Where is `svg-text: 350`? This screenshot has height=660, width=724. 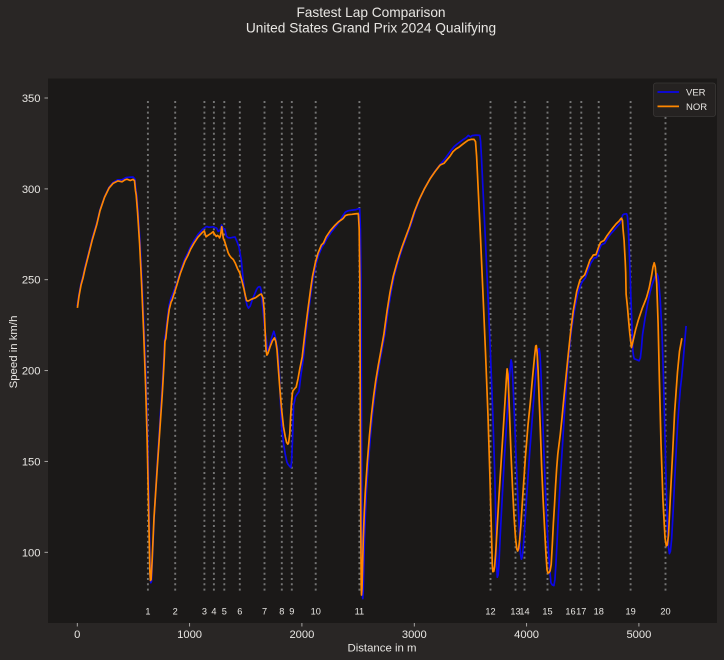
svg-text: 350 is located at coordinates (31, 99).